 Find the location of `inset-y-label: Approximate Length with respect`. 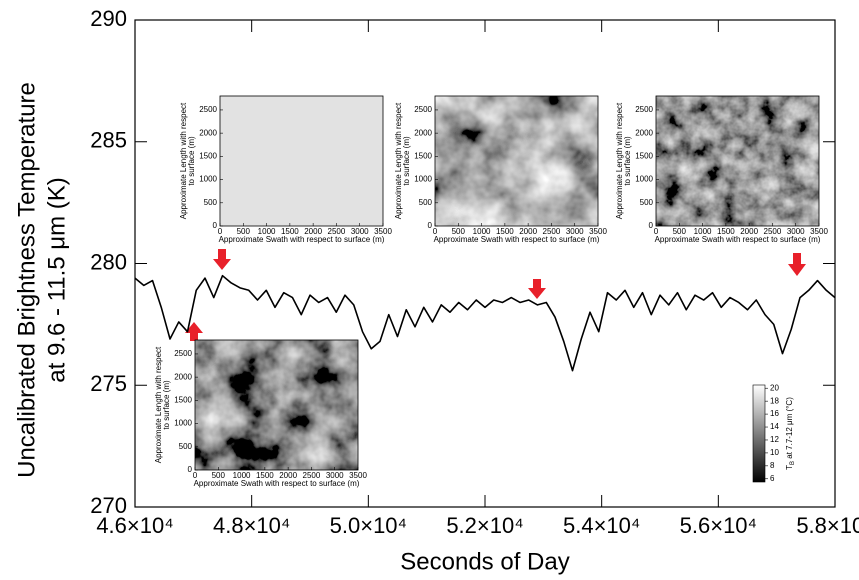

inset-y-label: Approximate Length with respect is located at coordinates (158, 404).